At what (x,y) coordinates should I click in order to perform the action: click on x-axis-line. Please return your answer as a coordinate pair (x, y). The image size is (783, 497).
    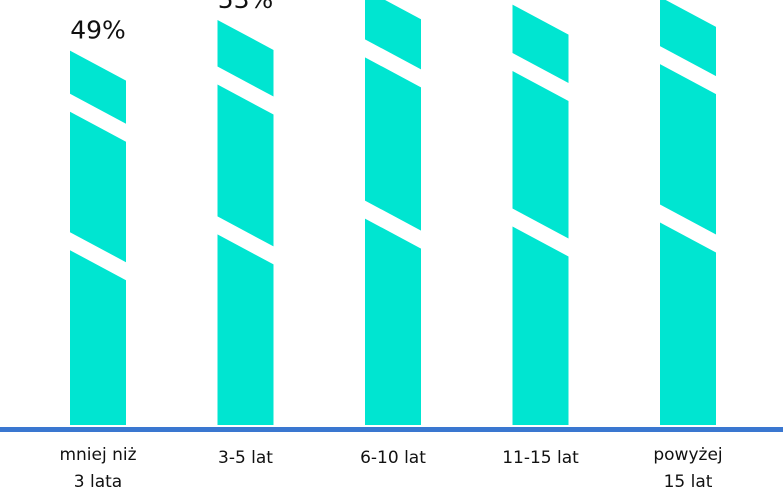
    Looking at the image, I should click on (391, 429).